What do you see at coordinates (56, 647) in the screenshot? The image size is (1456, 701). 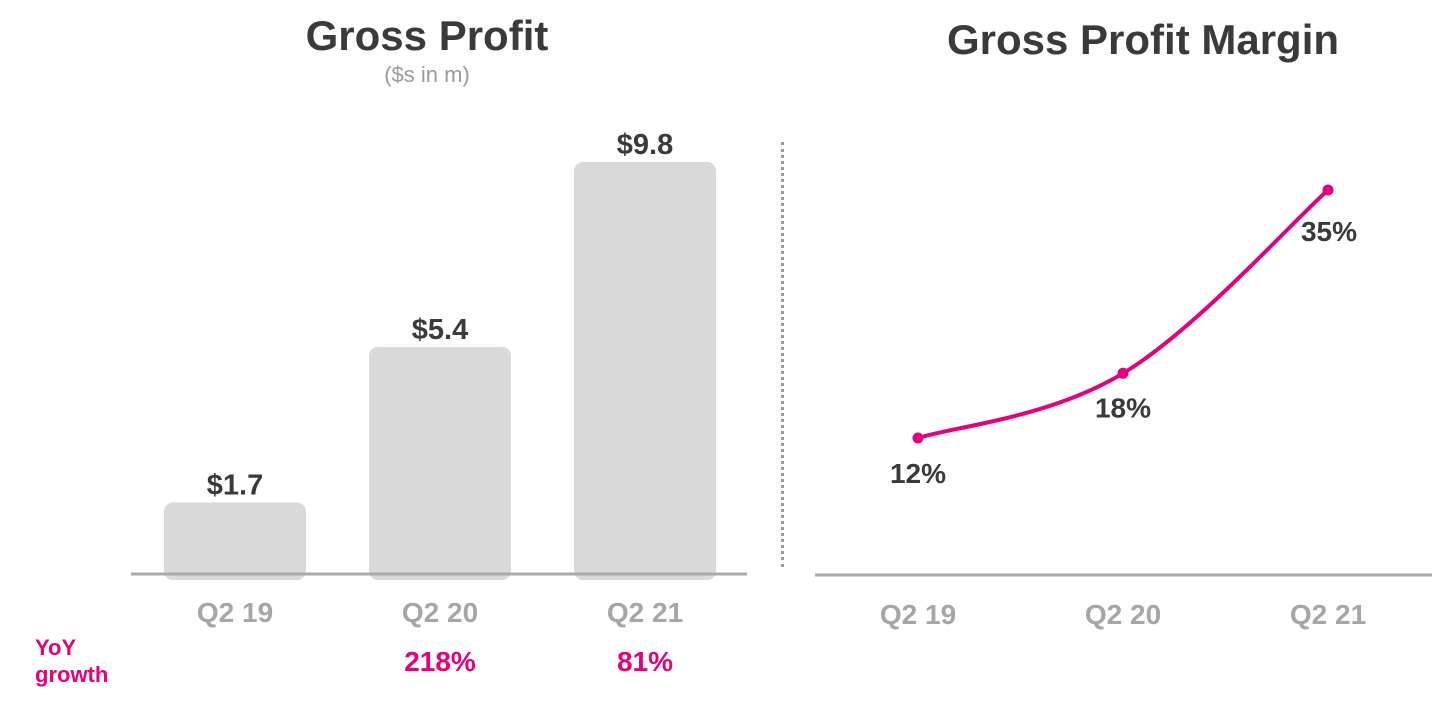 I see `yoy-label-line1: YoY` at bounding box center [56, 647].